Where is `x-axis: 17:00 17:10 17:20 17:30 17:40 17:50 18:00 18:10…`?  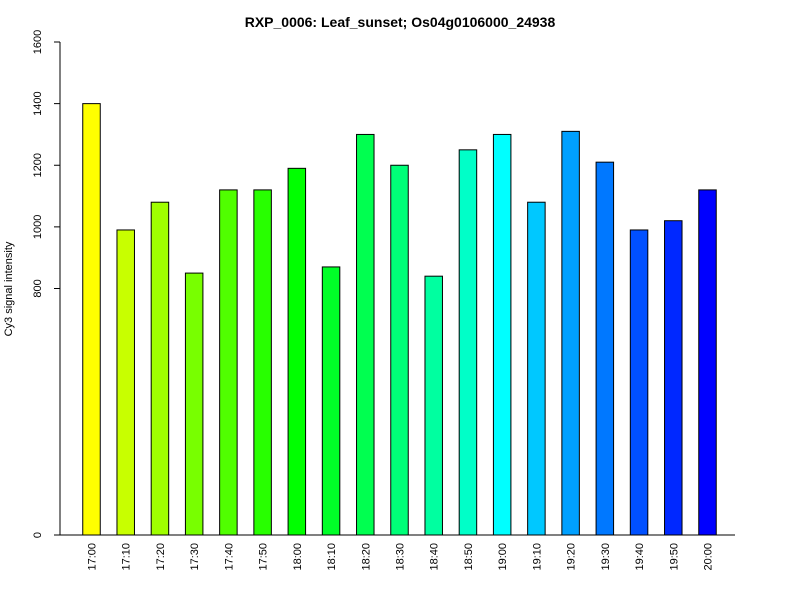 x-axis: 17:00 17:10 17:20 17:30 17:40 17:50 18:00 18:10… is located at coordinates (397, 552).